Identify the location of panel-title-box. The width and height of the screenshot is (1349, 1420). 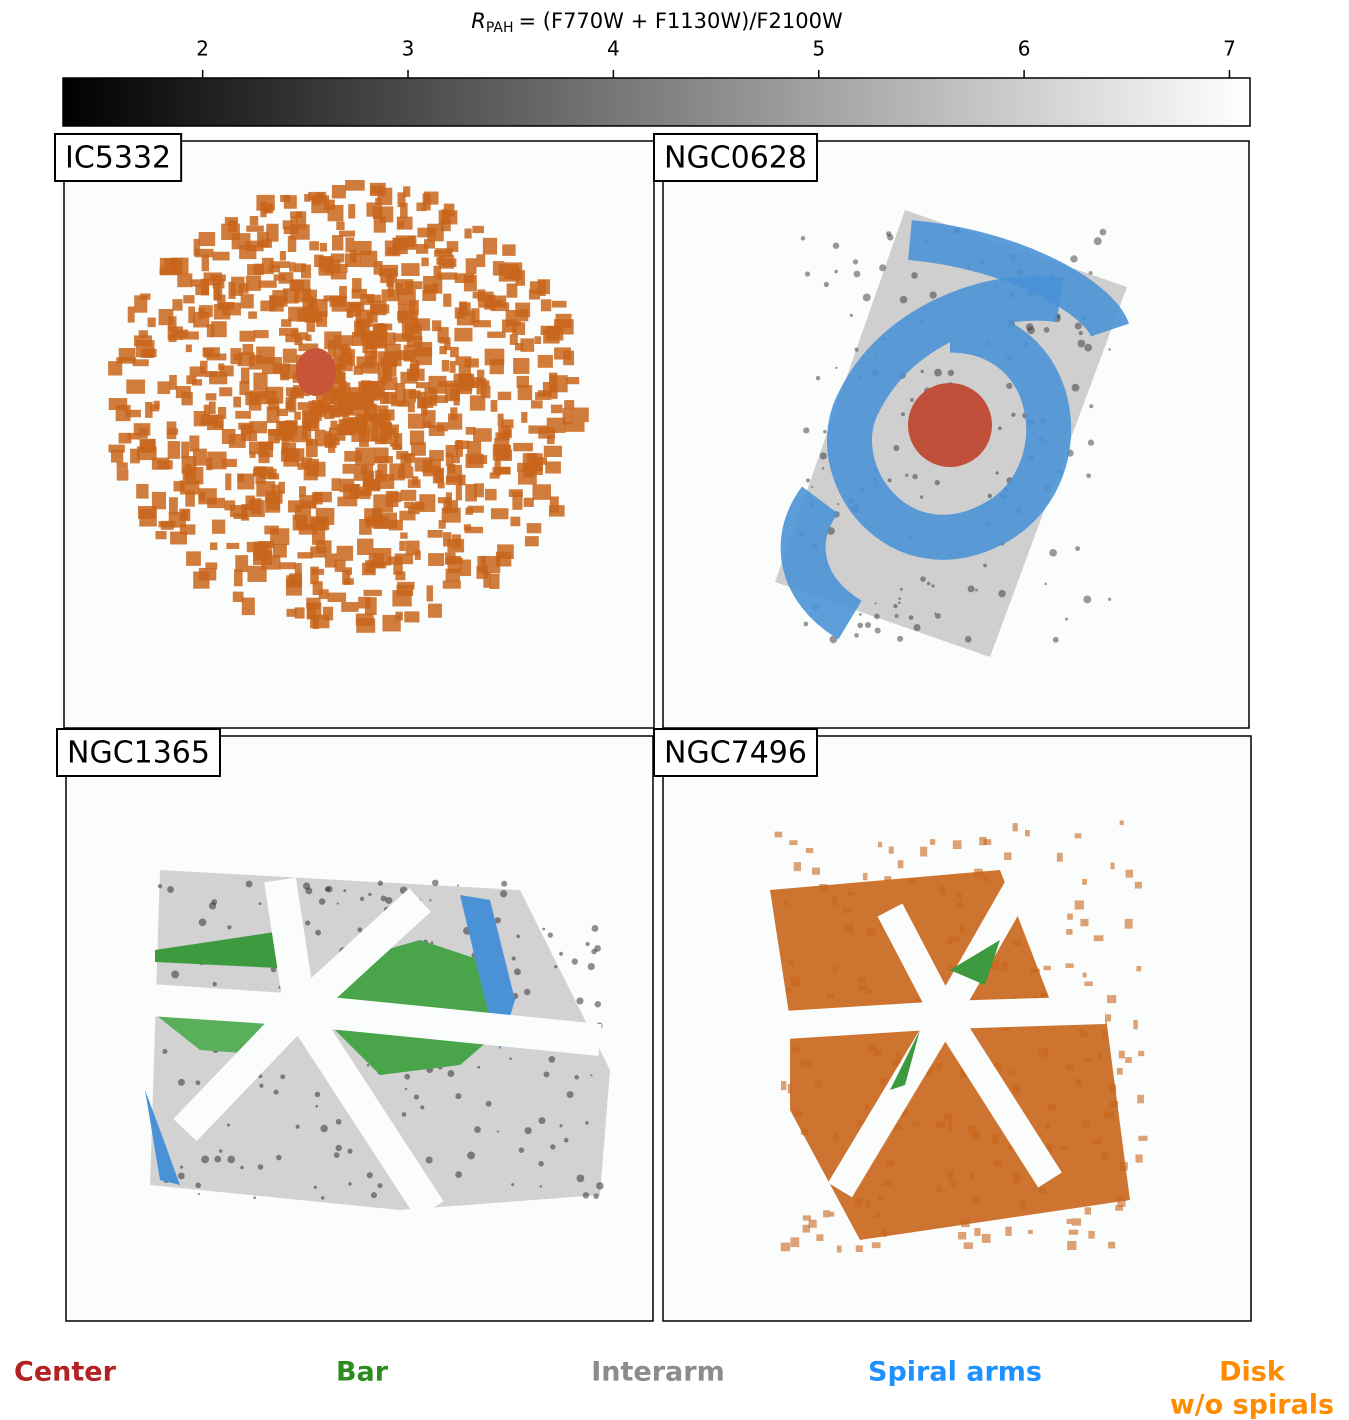
(735, 752).